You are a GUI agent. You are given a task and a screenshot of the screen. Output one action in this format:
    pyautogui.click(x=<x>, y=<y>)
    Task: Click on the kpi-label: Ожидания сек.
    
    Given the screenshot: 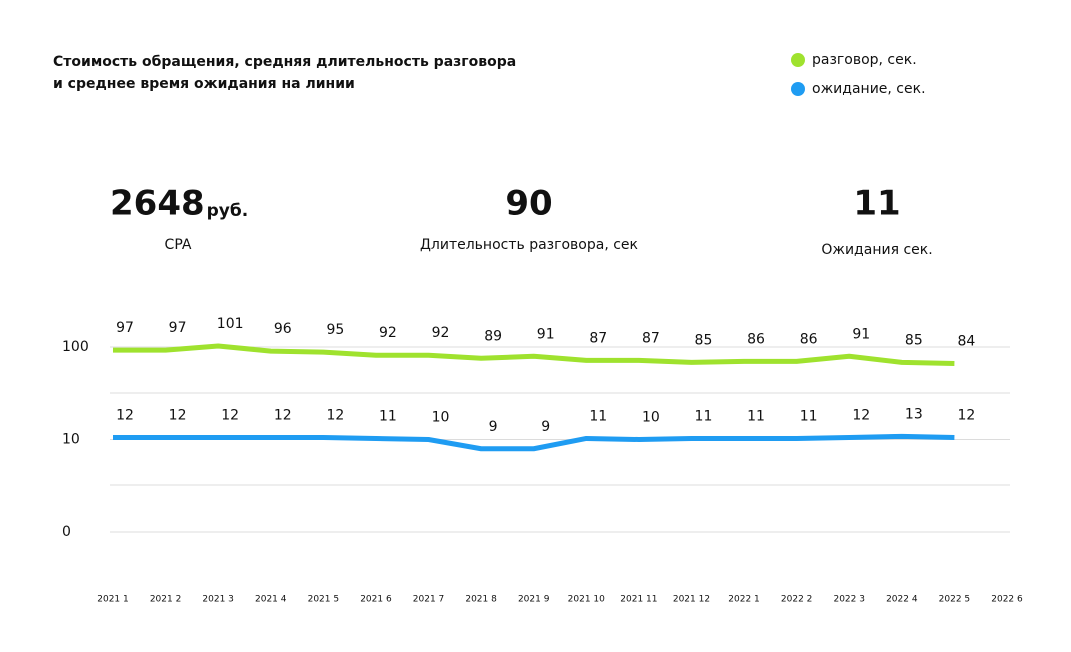 What is the action you would take?
    pyautogui.click(x=876, y=250)
    